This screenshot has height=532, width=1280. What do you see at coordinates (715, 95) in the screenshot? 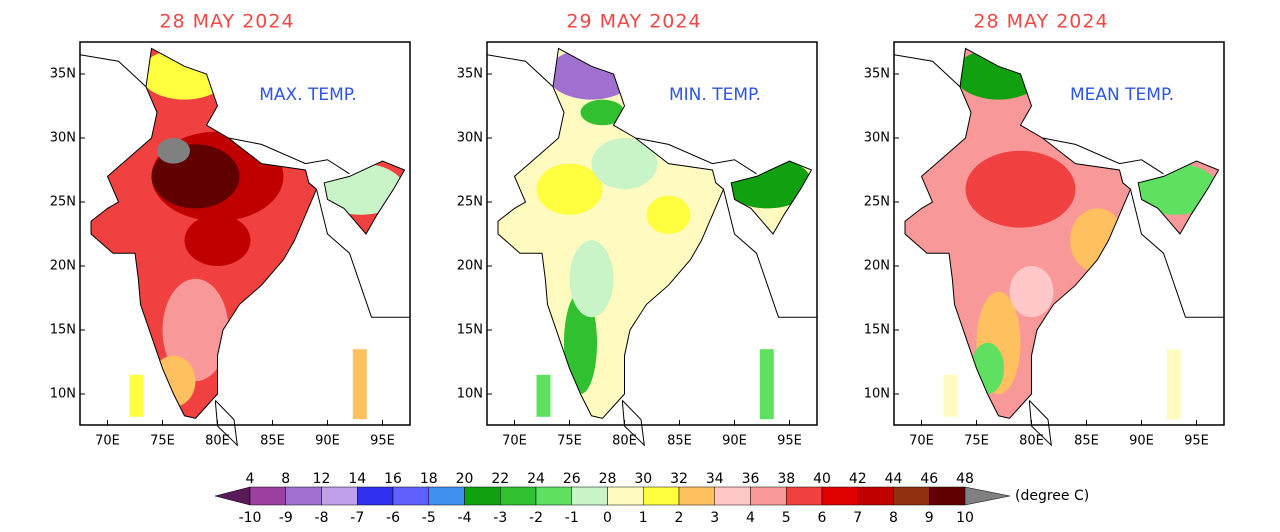
I see `panel-label: MIN. TEMP.` at bounding box center [715, 95].